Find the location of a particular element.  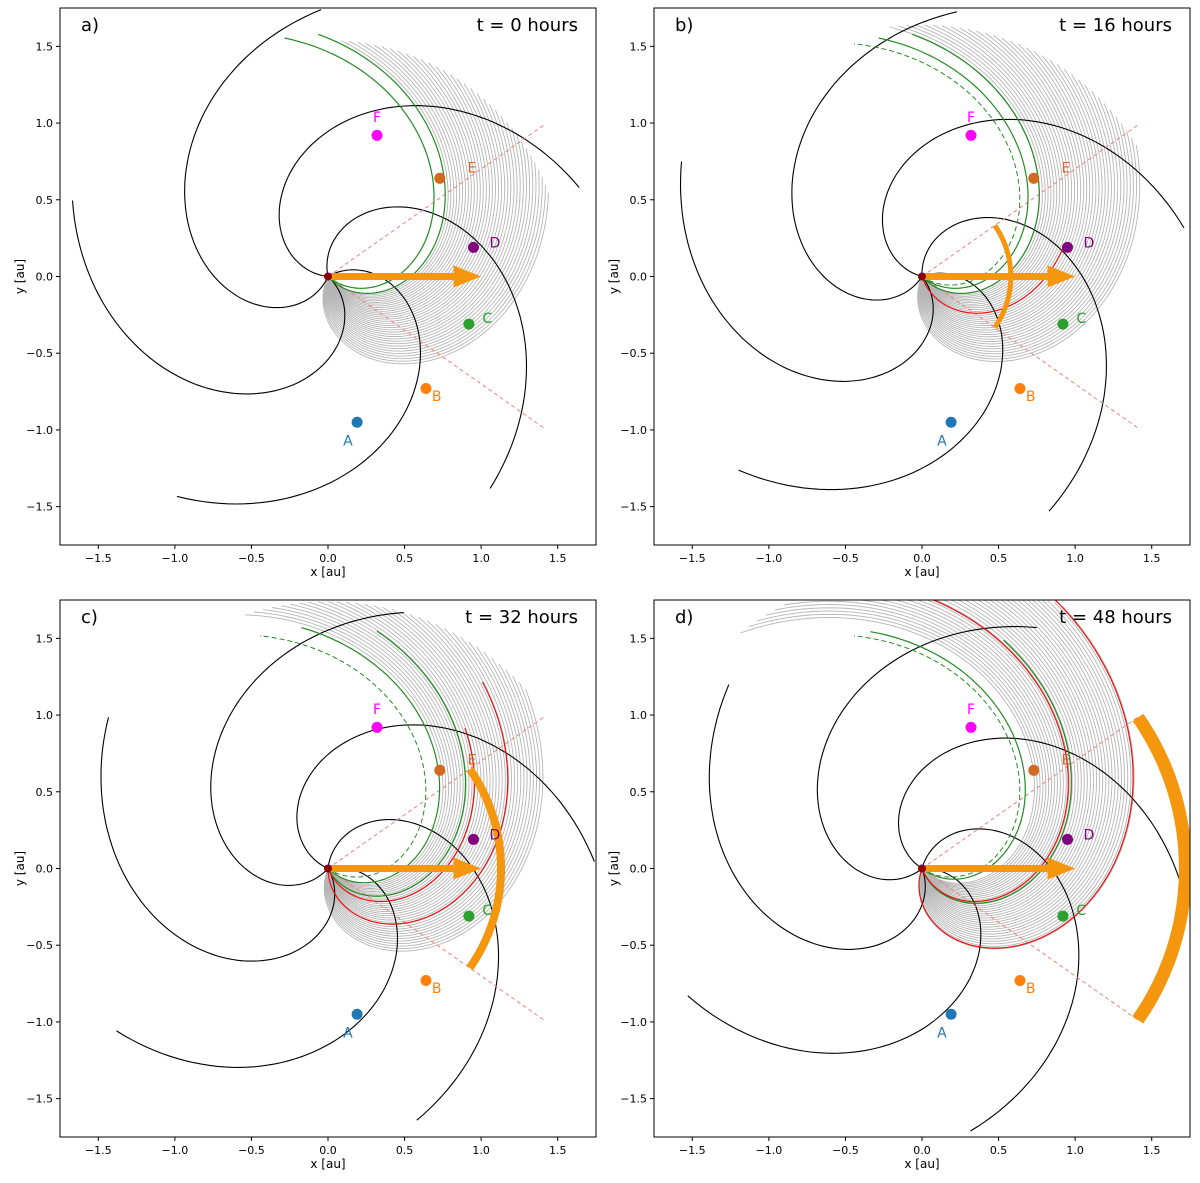

green-dashed-field-line is located at coordinates (937, 756).